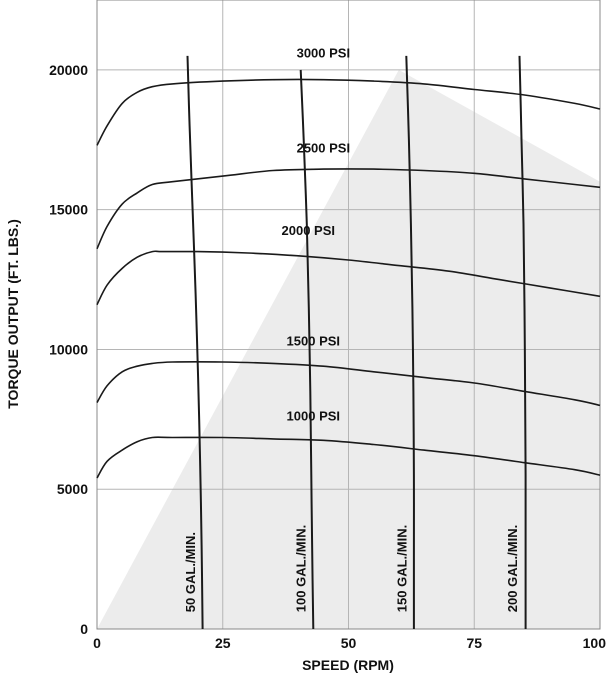  Describe the element at coordinates (68, 210) in the screenshot. I see `y-tick-label-15000: 15000` at that location.